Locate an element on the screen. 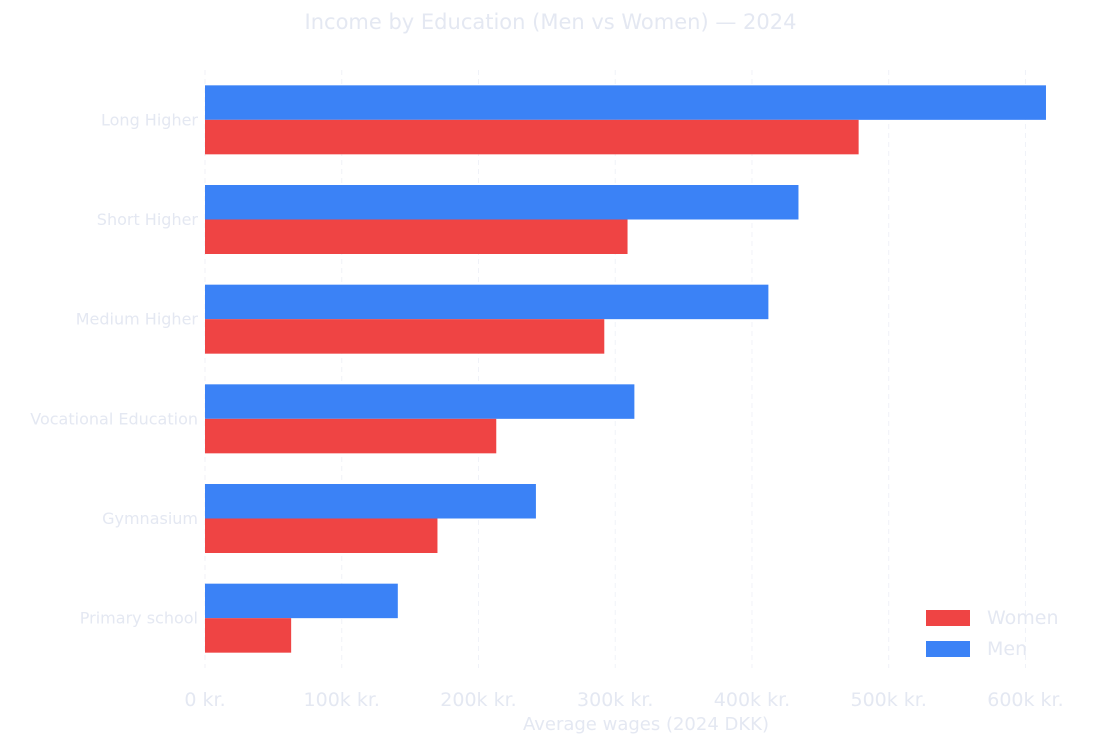 This screenshot has height=751, width=1101. x-tick-label: 500k kr. is located at coordinates (889, 700).